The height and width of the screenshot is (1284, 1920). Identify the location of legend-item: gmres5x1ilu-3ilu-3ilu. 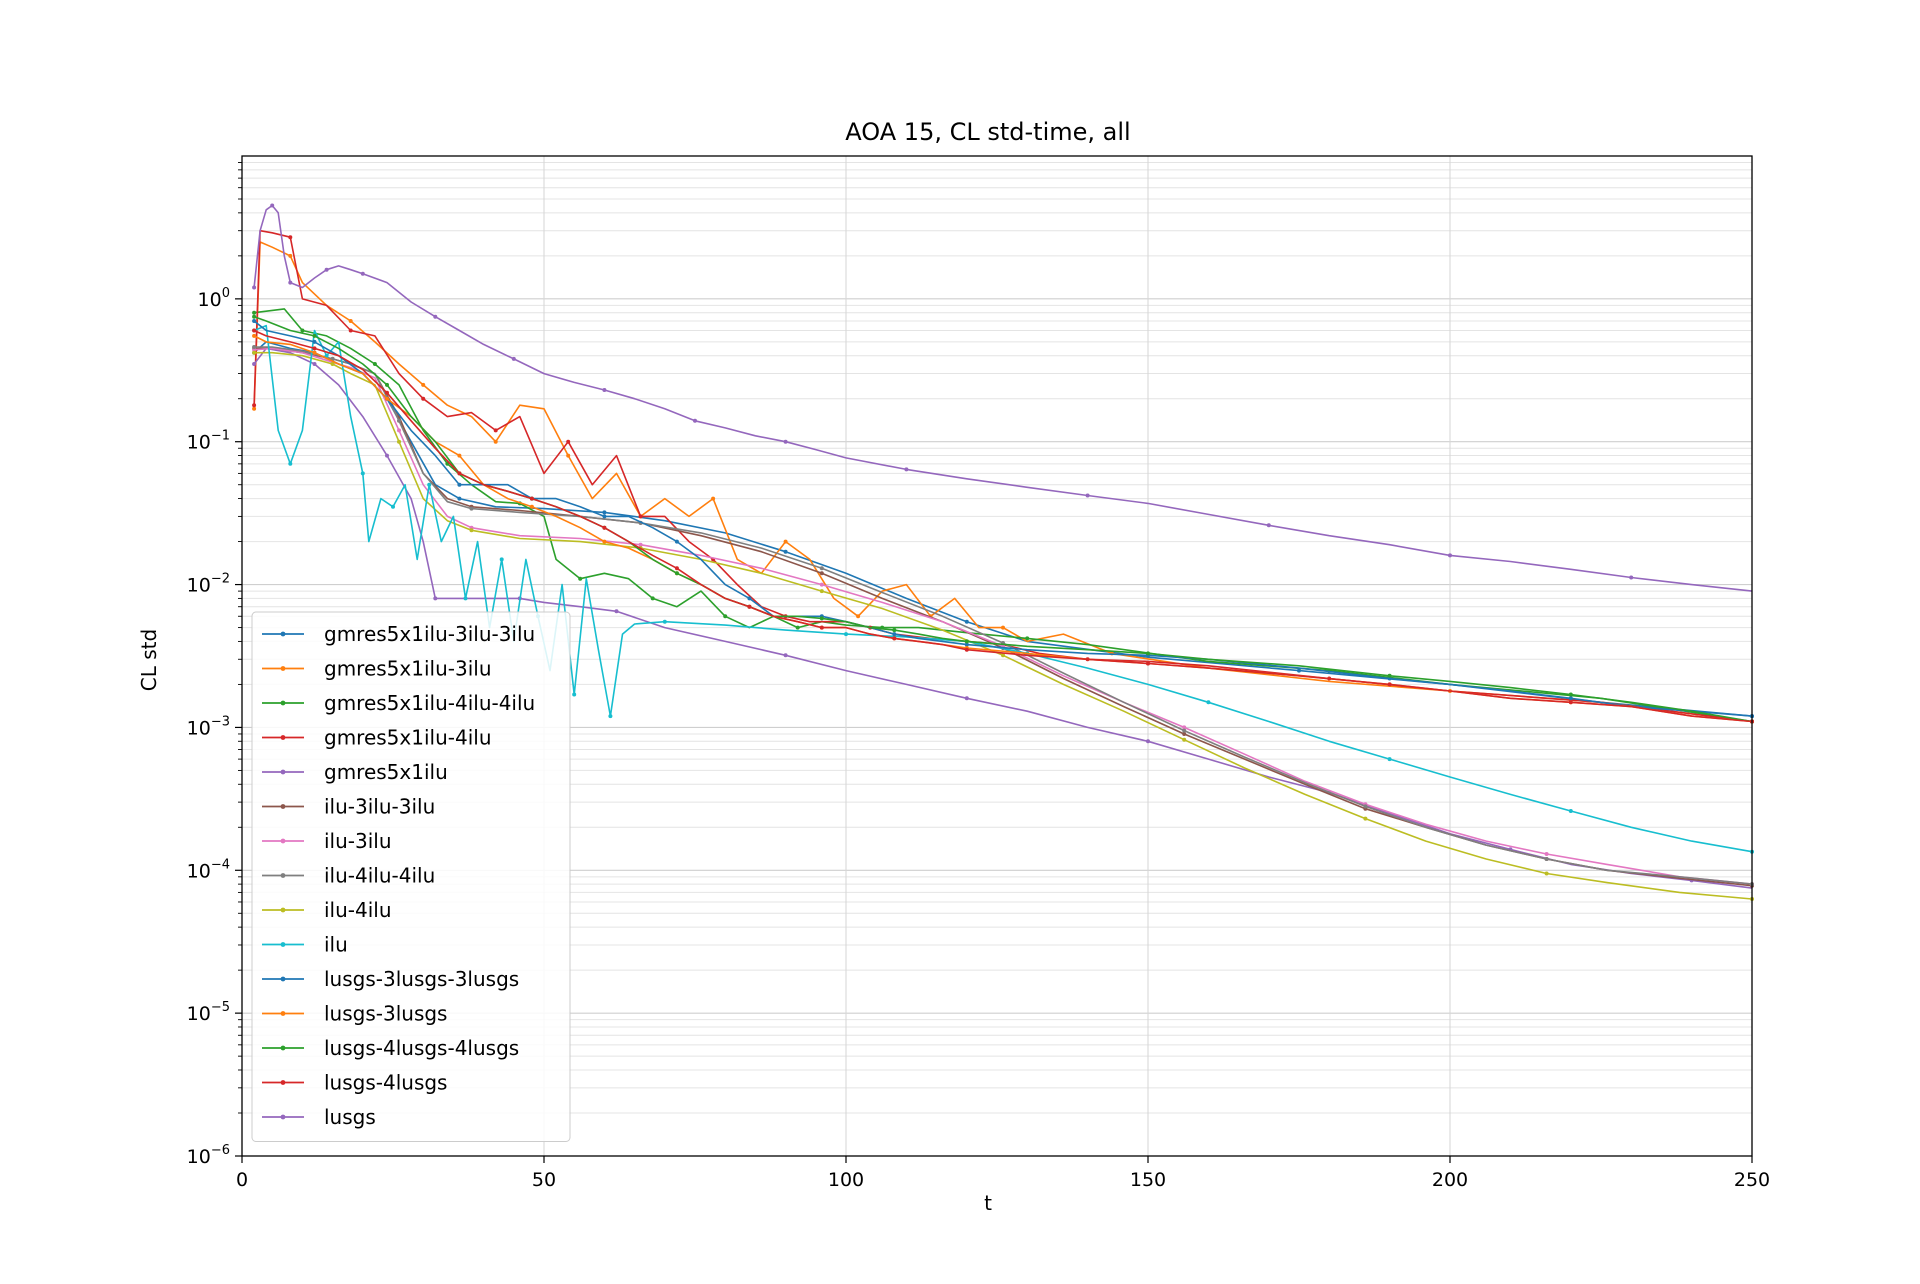
(398, 634).